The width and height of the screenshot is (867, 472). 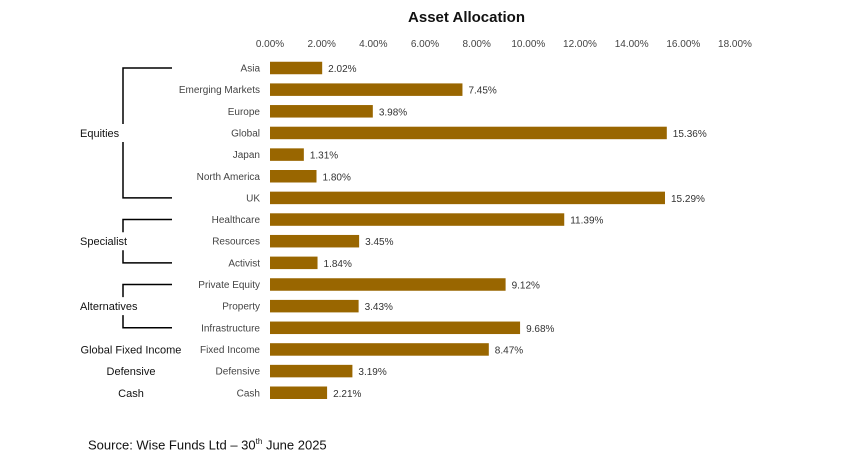 I want to click on group-label: Cash, so click(x=131, y=394).